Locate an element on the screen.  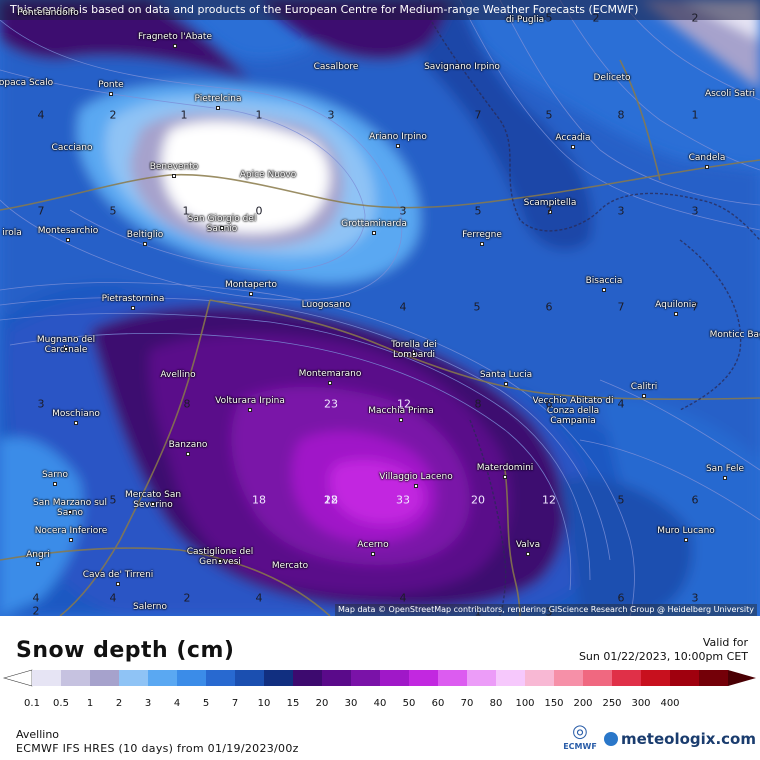
ecmwf-logo-text: ECMWF is located at coordinates (580, 746).